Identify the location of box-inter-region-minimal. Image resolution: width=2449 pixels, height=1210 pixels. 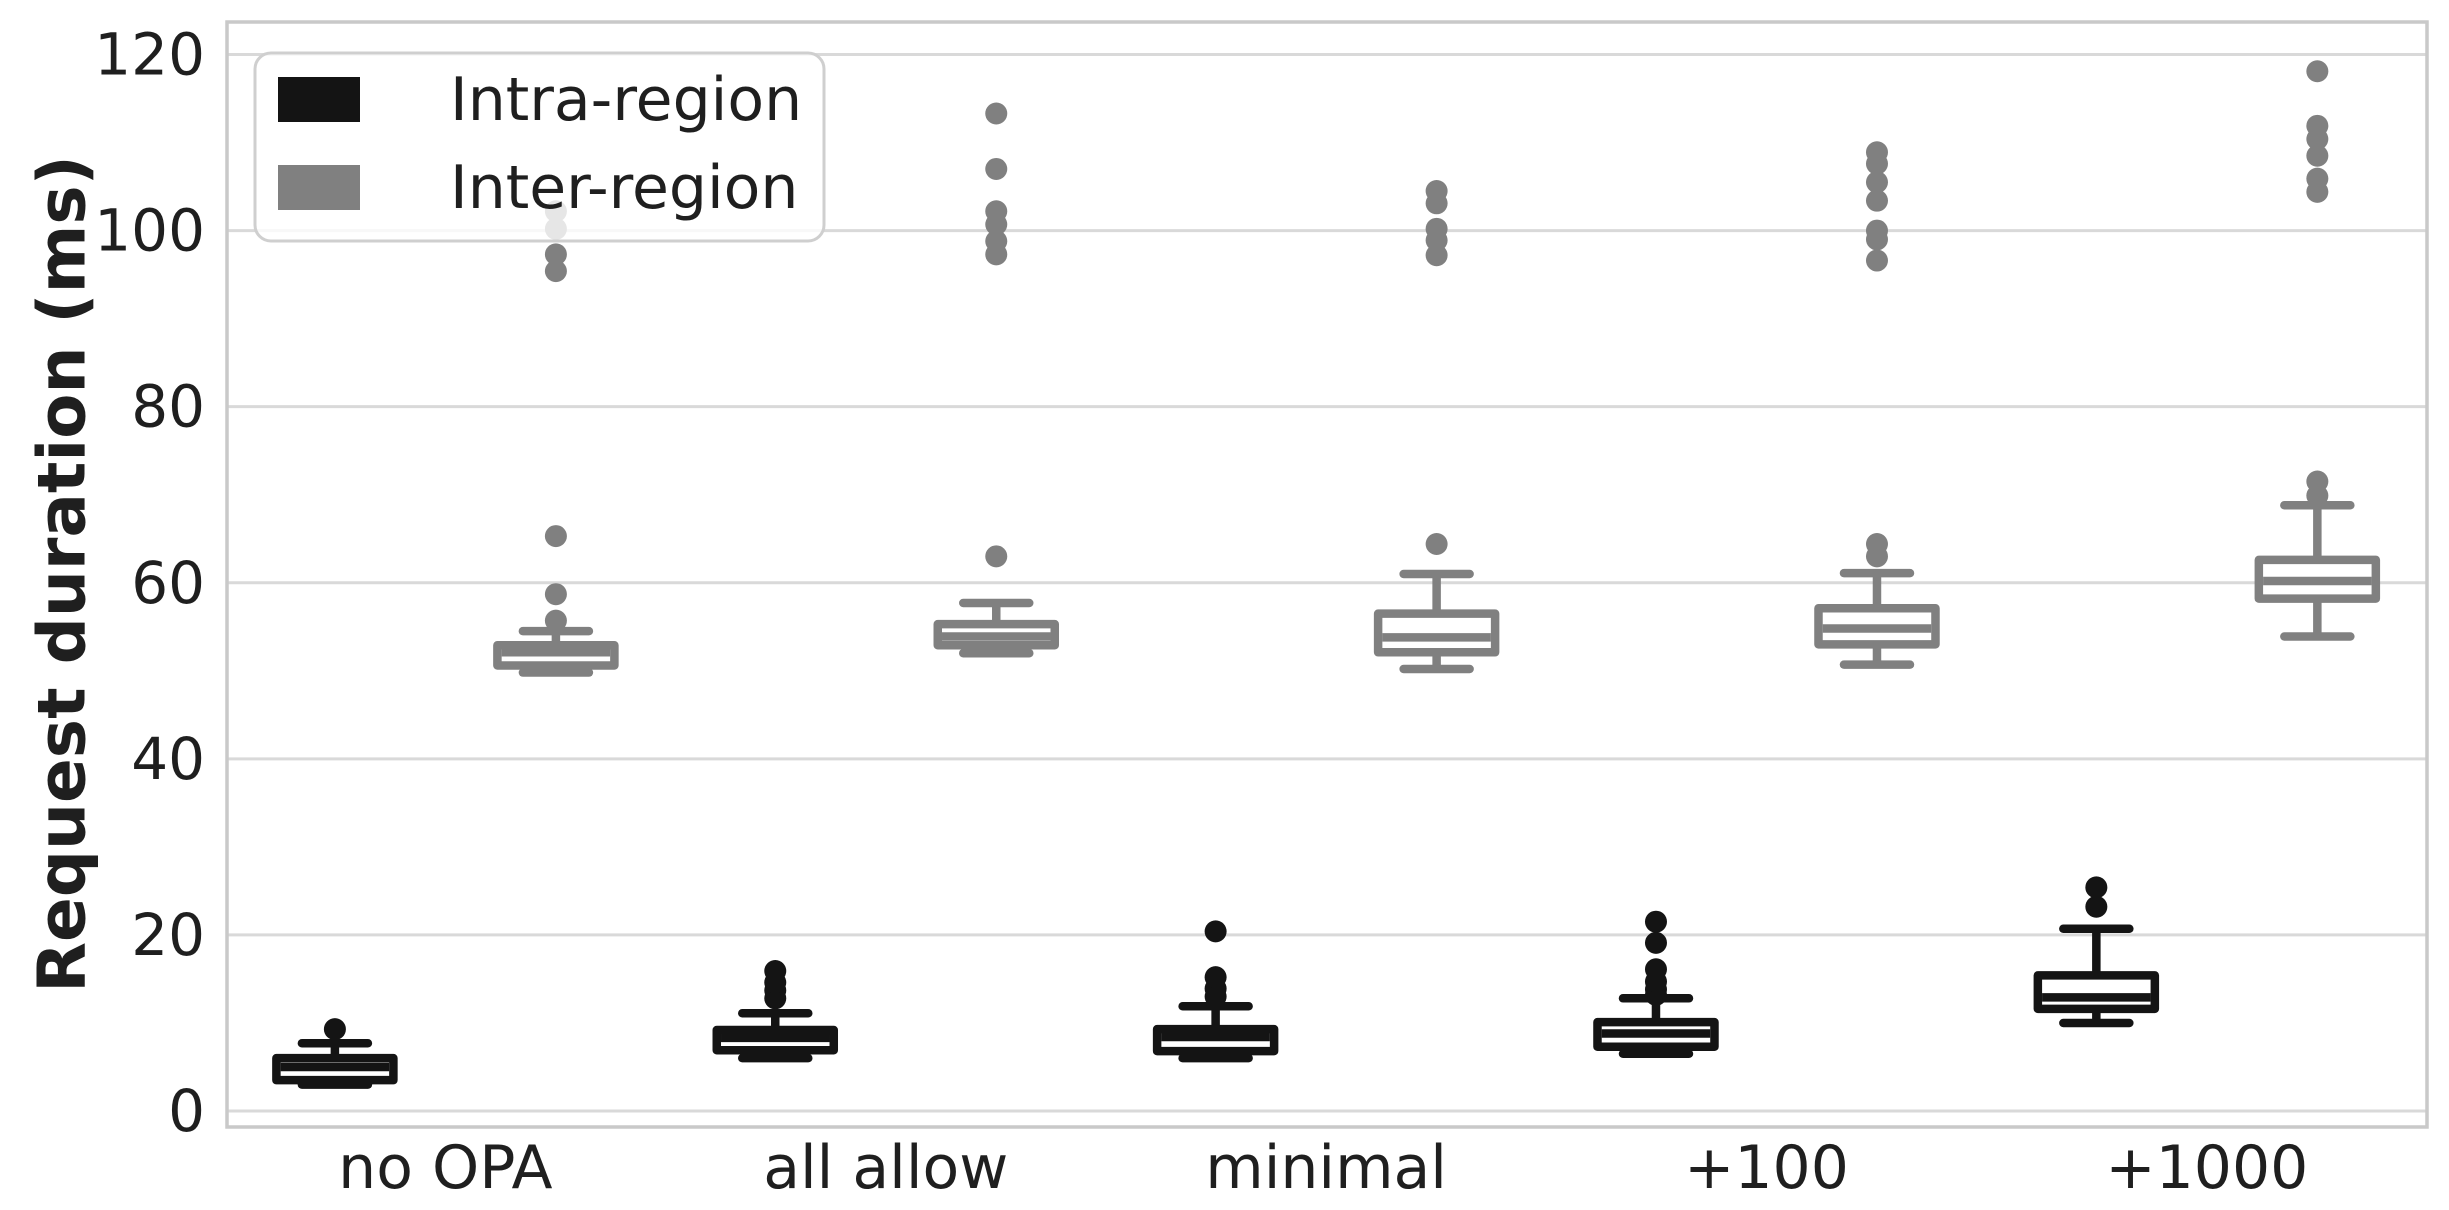
(1436, 426).